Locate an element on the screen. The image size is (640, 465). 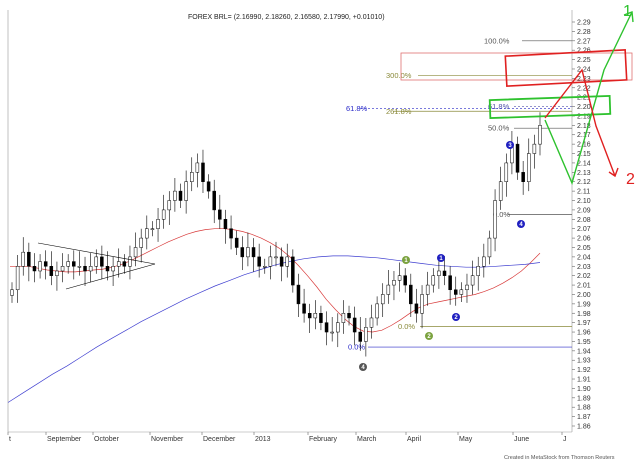
y-tick-label: 2.15 is located at coordinates (584, 154).